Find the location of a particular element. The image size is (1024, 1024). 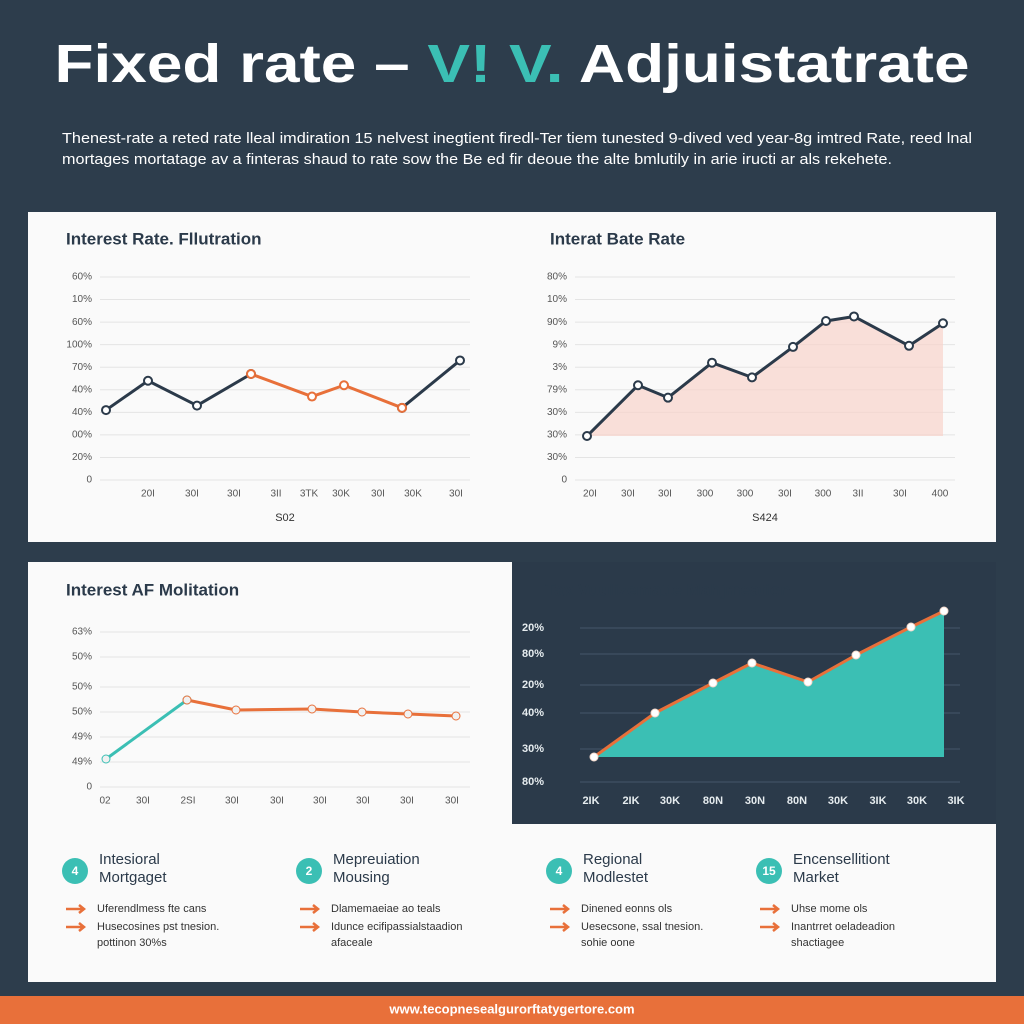

x-tick-label: 3TK is located at coordinates (309, 494).